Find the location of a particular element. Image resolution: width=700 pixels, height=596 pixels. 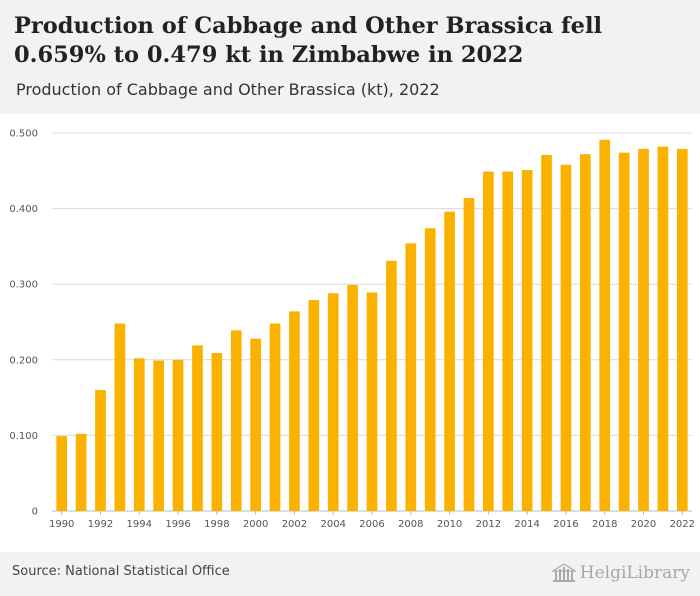

helgi-library-logo: HelgiLibrary is located at coordinates (620, 573).